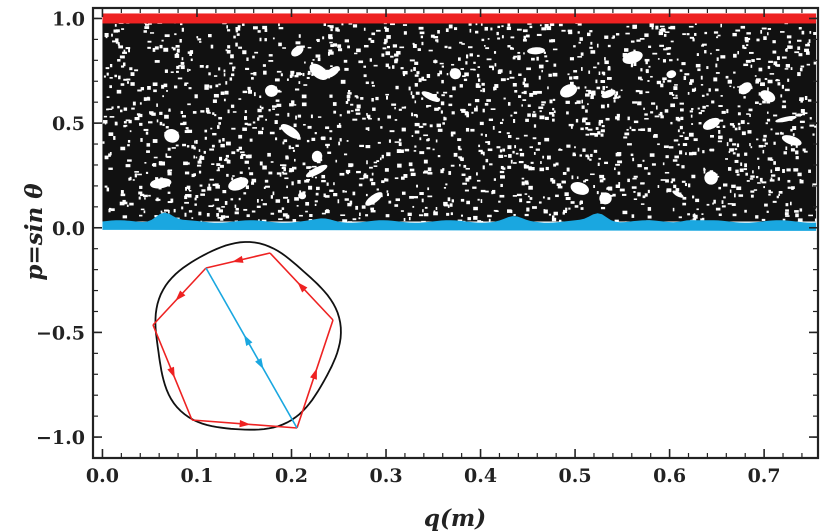 This screenshot has width=830, height=531. What do you see at coordinates (480, 476) in the screenshot?
I see `x-tick-label: 0.4` at bounding box center [480, 476].